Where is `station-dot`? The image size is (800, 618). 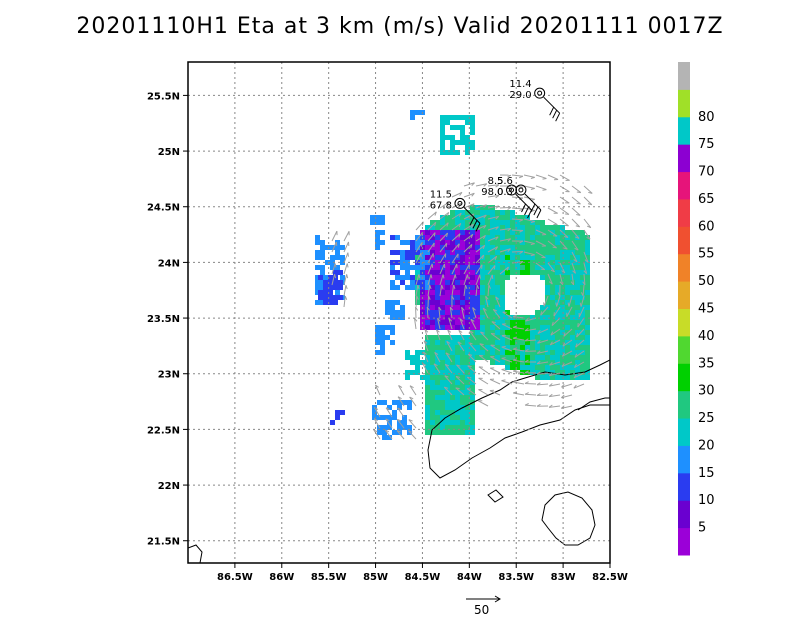
station-dot is located at coordinates (540, 93).